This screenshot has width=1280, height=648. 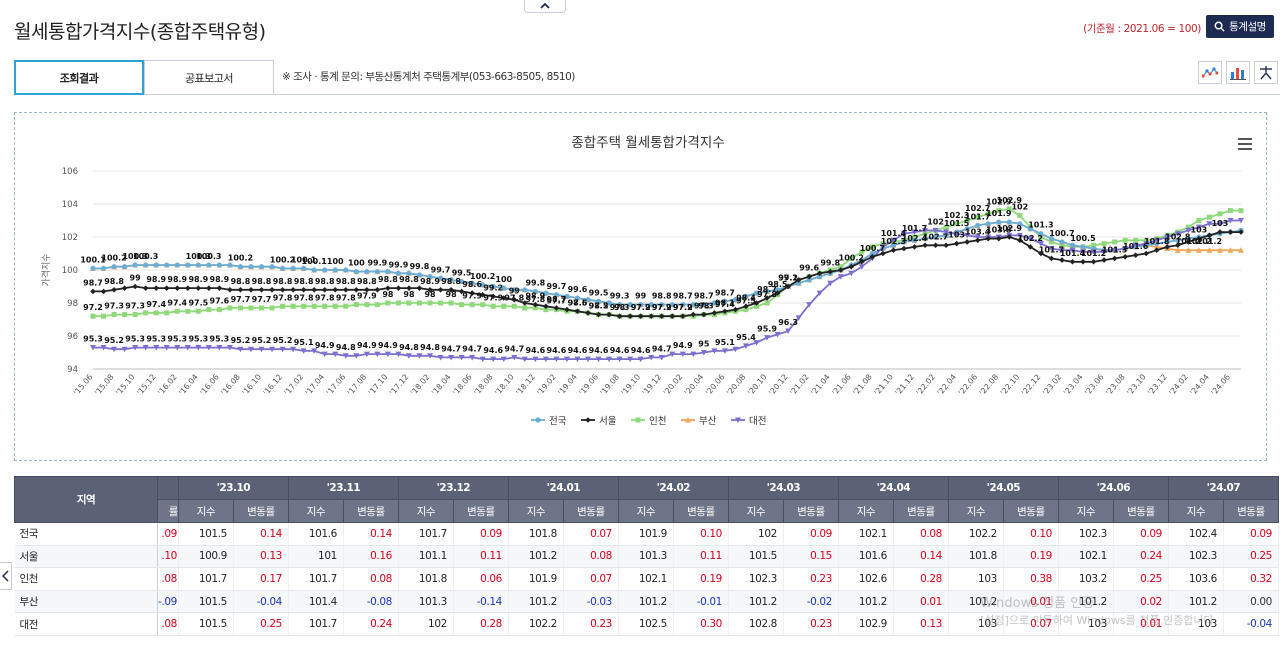 What do you see at coordinates (748, 421) in the screenshot?
I see `legend-item-4: 대전` at bounding box center [748, 421].